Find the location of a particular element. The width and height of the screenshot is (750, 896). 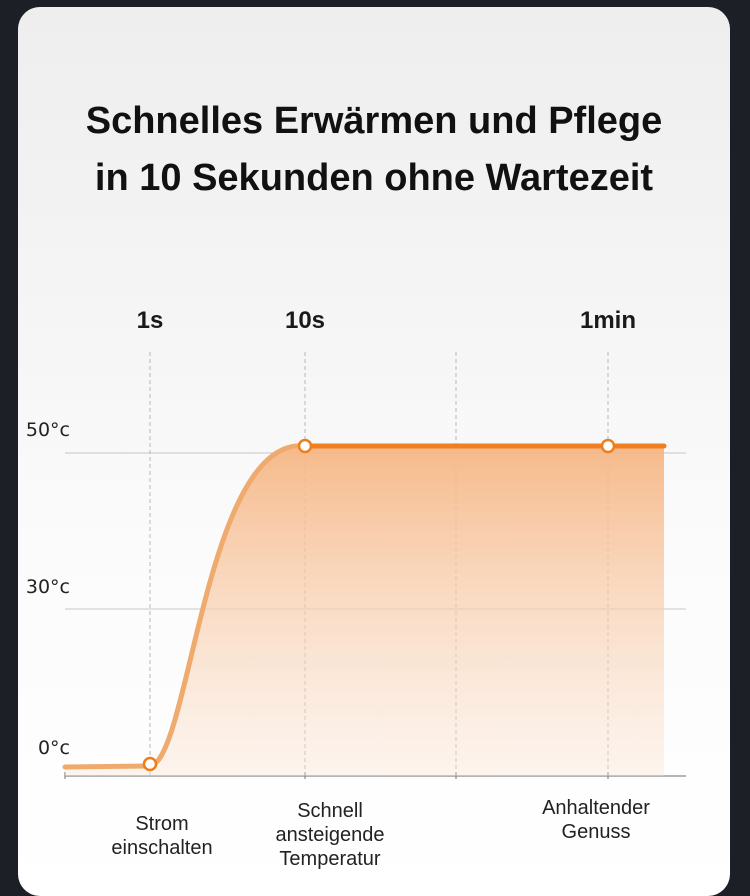

headline-line-1: Schnelles Erwärmen und Pflege is located at coordinates (374, 121).